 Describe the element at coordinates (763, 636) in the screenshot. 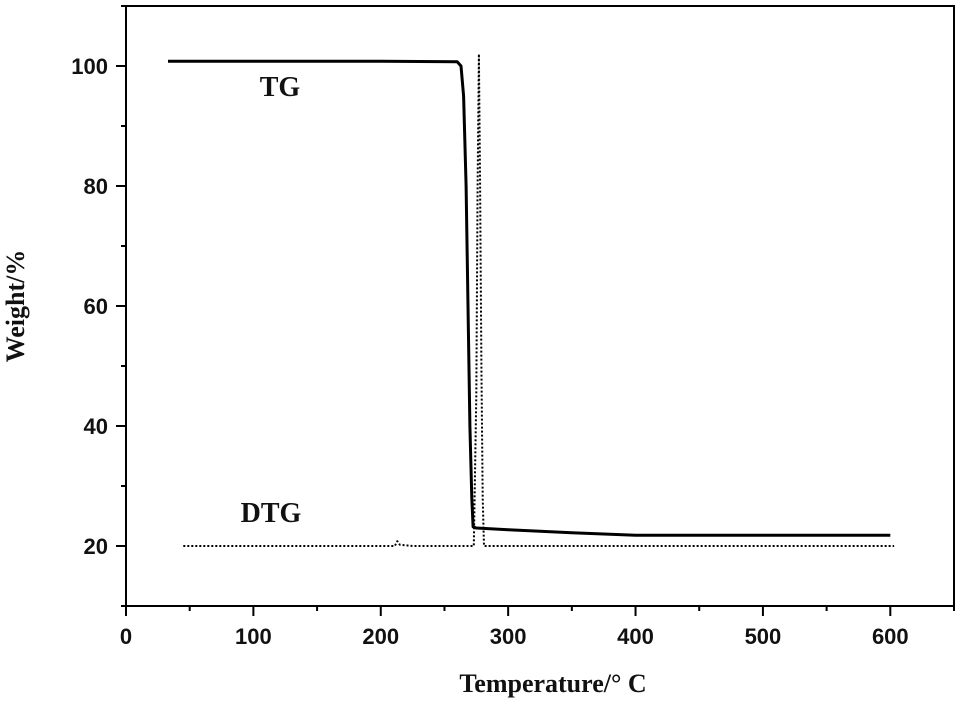

I see `x-tick-label: 500` at that location.